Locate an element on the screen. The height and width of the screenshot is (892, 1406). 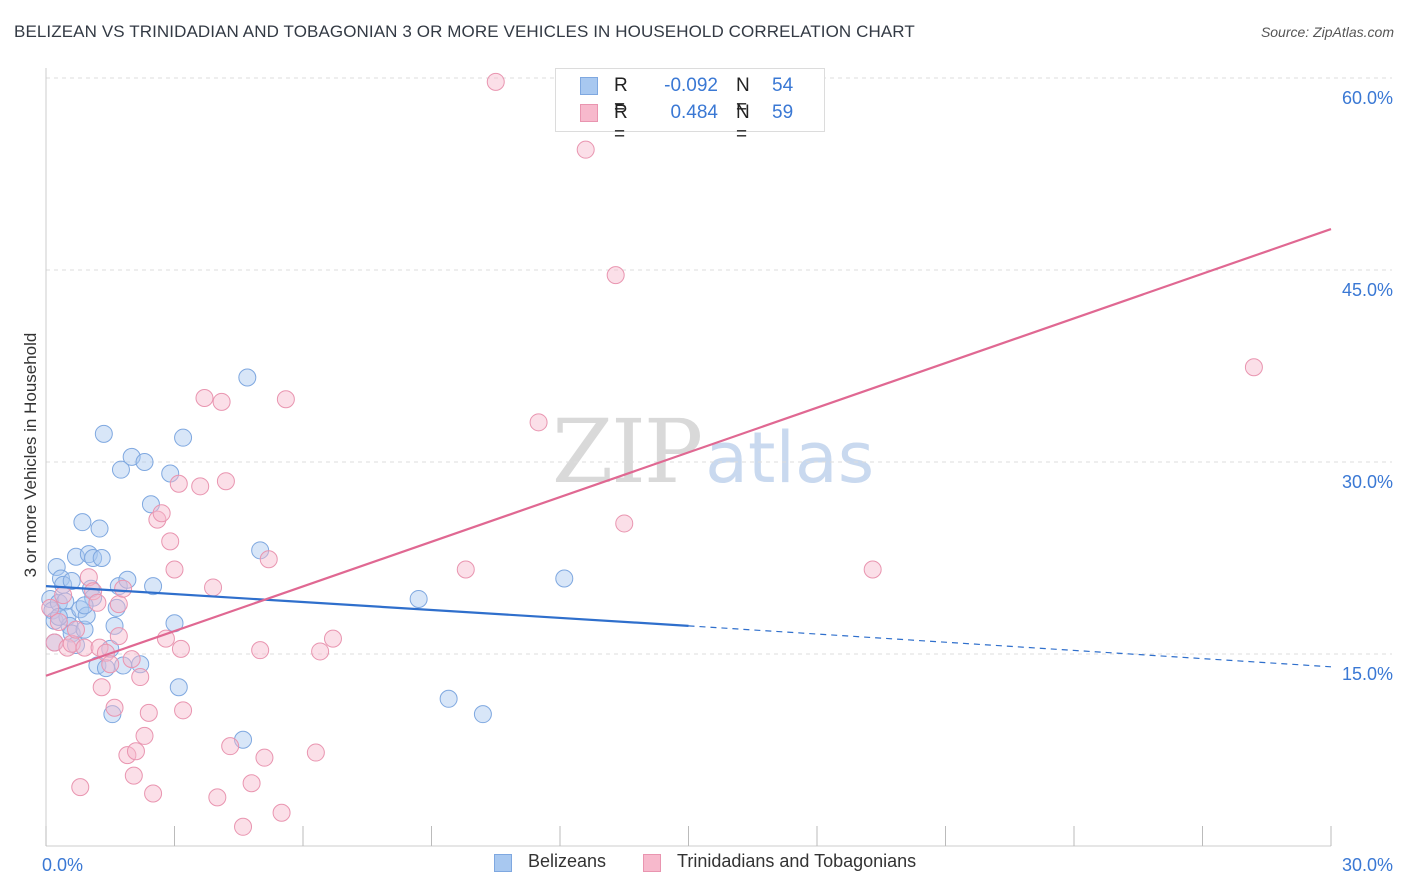
legend-label-belizeans: Belizeans is located at coordinates (567, 861).